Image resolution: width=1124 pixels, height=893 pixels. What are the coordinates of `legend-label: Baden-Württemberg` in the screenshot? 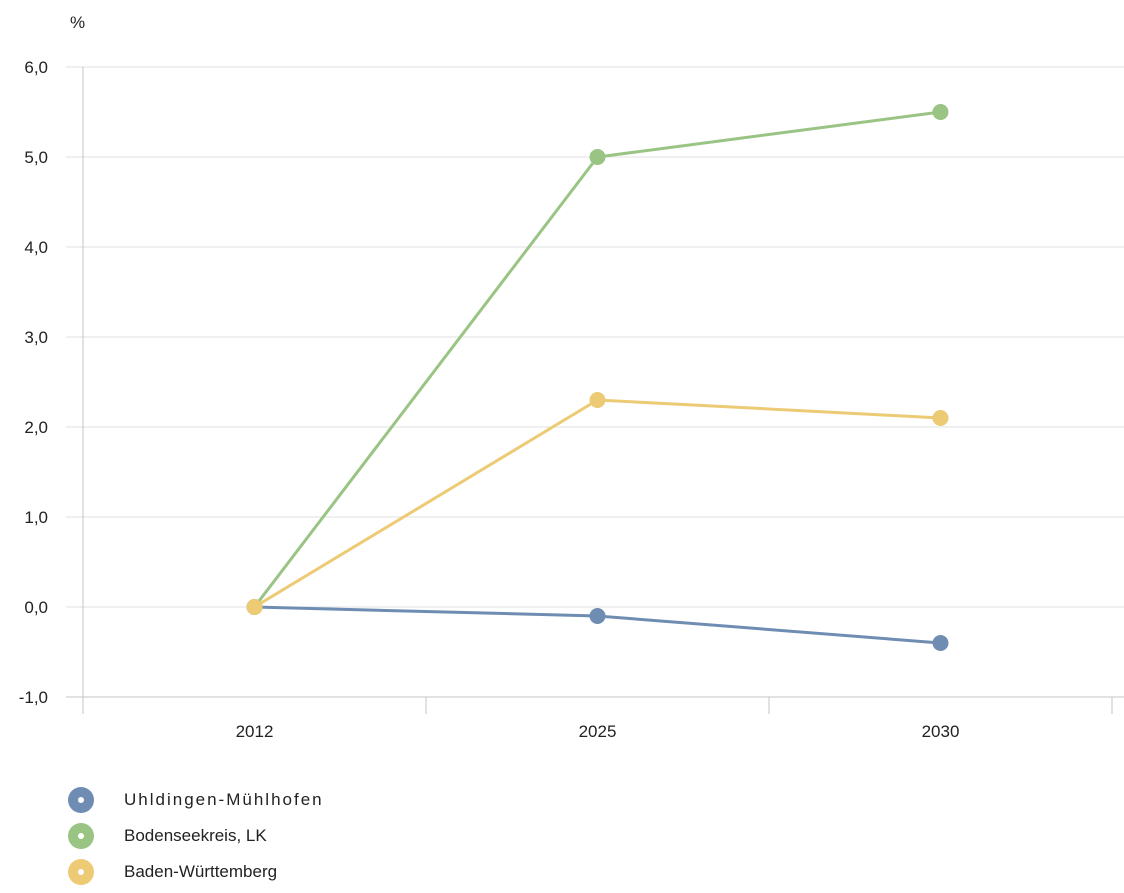 It's located at (201, 871).